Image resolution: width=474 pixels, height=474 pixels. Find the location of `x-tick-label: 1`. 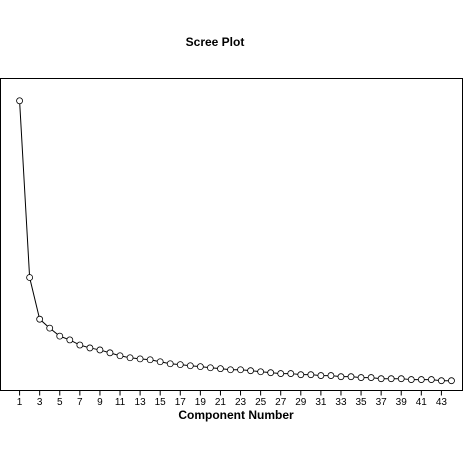

x-tick-label: 1 is located at coordinates (20, 402).